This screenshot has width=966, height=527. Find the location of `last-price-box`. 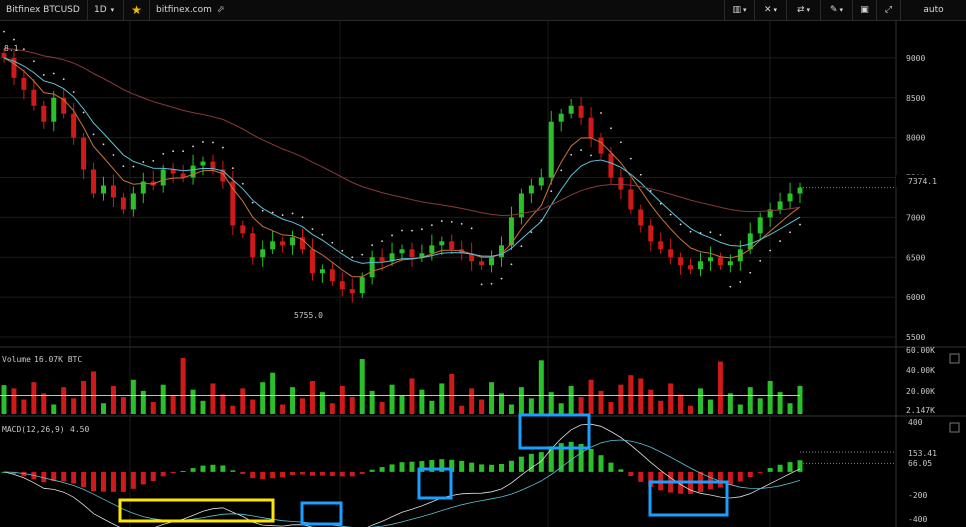

last-price-box is located at coordinates (931, 181).